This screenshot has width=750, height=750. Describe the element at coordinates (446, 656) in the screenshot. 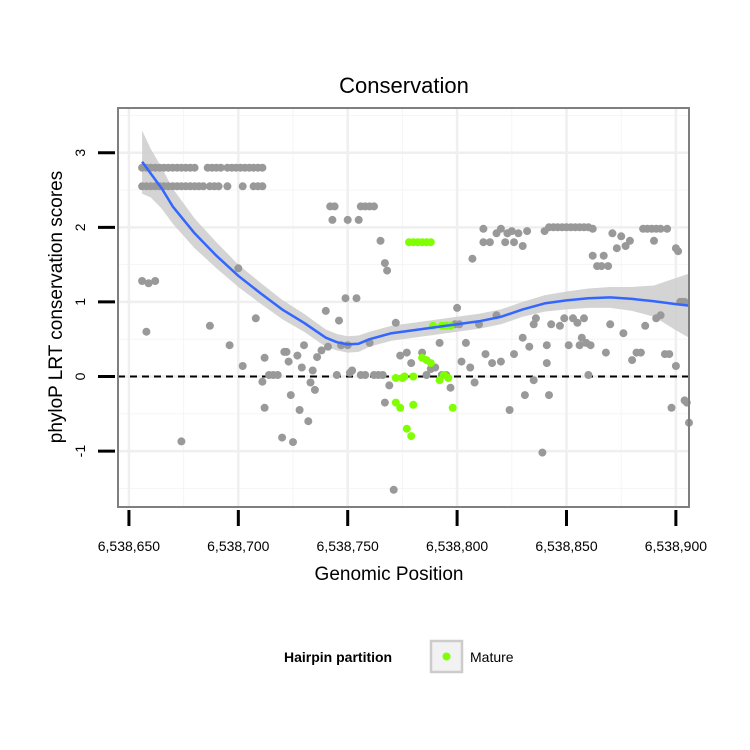

I see `legend-key-mature-point` at that location.